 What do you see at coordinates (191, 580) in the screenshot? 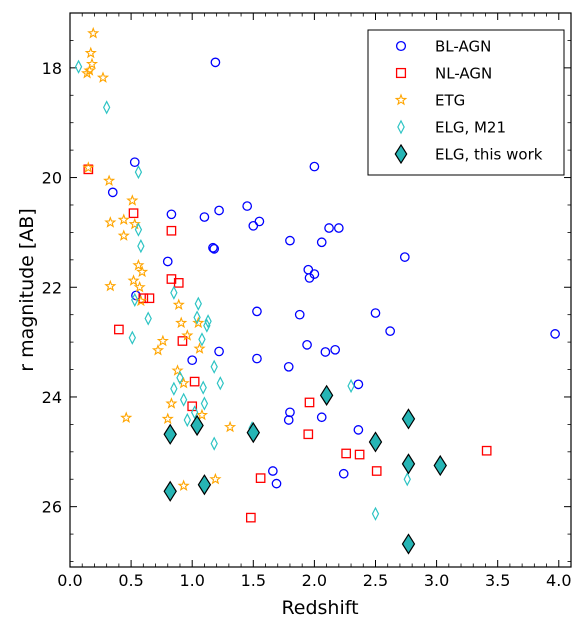
I see `x-tick-label: 1.0` at bounding box center [191, 580].